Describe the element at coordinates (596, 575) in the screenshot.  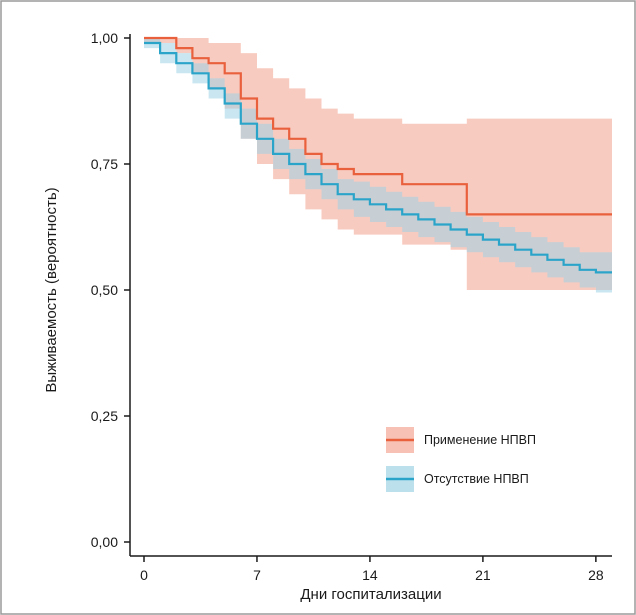
I see `x-tick-label: 28` at that location.